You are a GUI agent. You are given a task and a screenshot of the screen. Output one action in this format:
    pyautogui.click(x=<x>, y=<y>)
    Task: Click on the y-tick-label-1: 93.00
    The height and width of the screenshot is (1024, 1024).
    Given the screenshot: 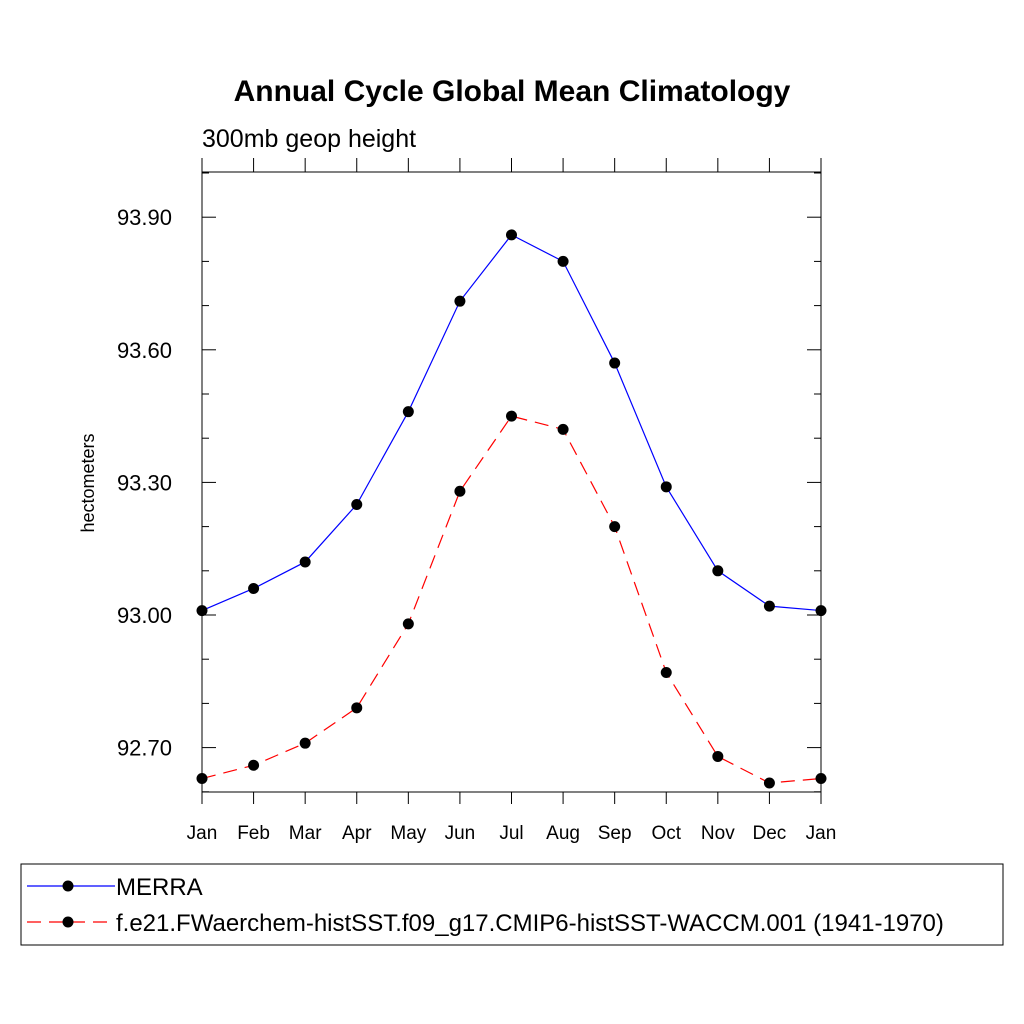 What is the action you would take?
    pyautogui.click(x=144, y=615)
    